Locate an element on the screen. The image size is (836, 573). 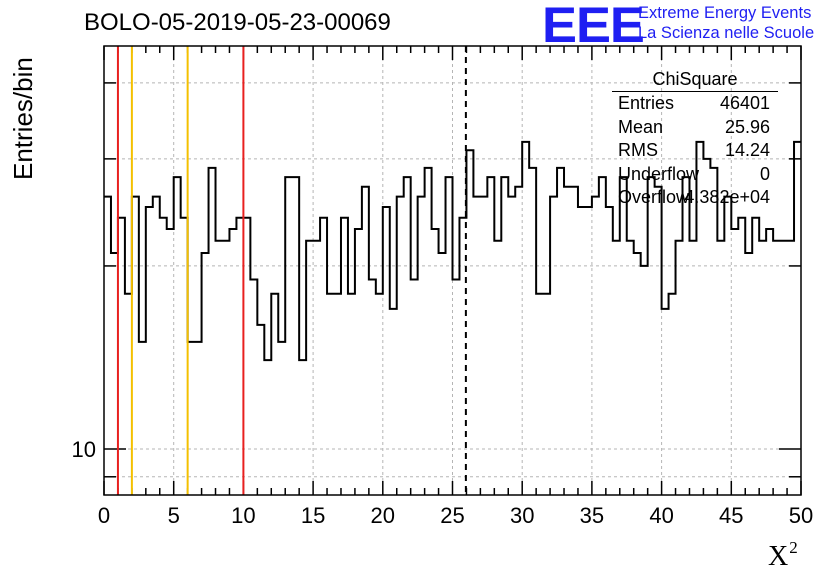
chart-title: BOLO-05-2019-05-23-00069 is located at coordinates (237, 22).